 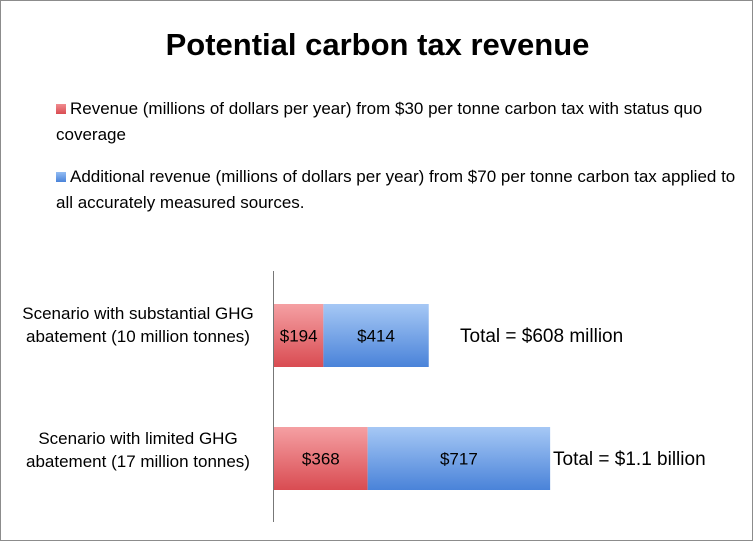 I want to click on total-label-substantial: Total = $608 million, so click(x=542, y=336).